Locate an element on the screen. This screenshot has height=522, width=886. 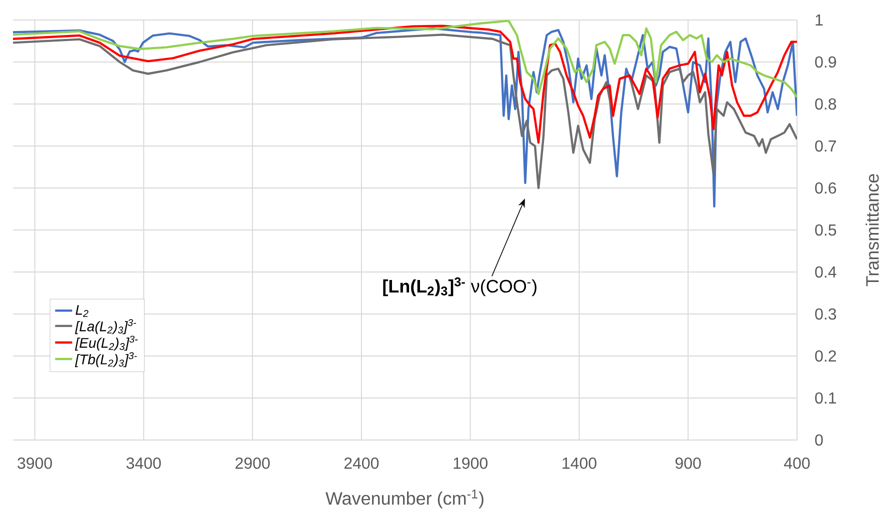
line-series is located at coordinates (404, 59).